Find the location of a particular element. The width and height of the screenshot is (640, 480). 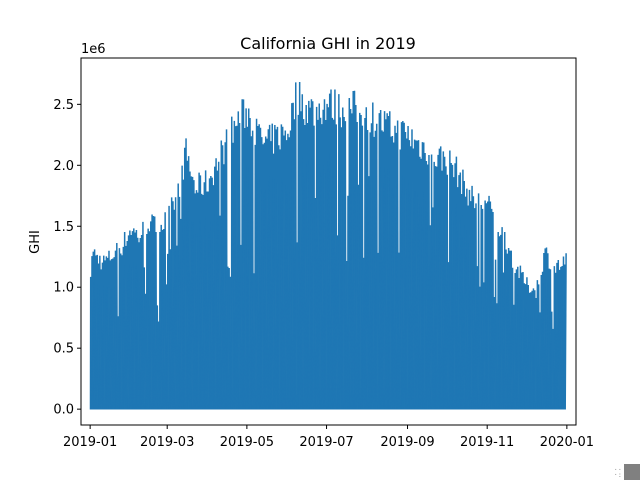

chart-title: California GHI in 2019 is located at coordinates (328, 43).